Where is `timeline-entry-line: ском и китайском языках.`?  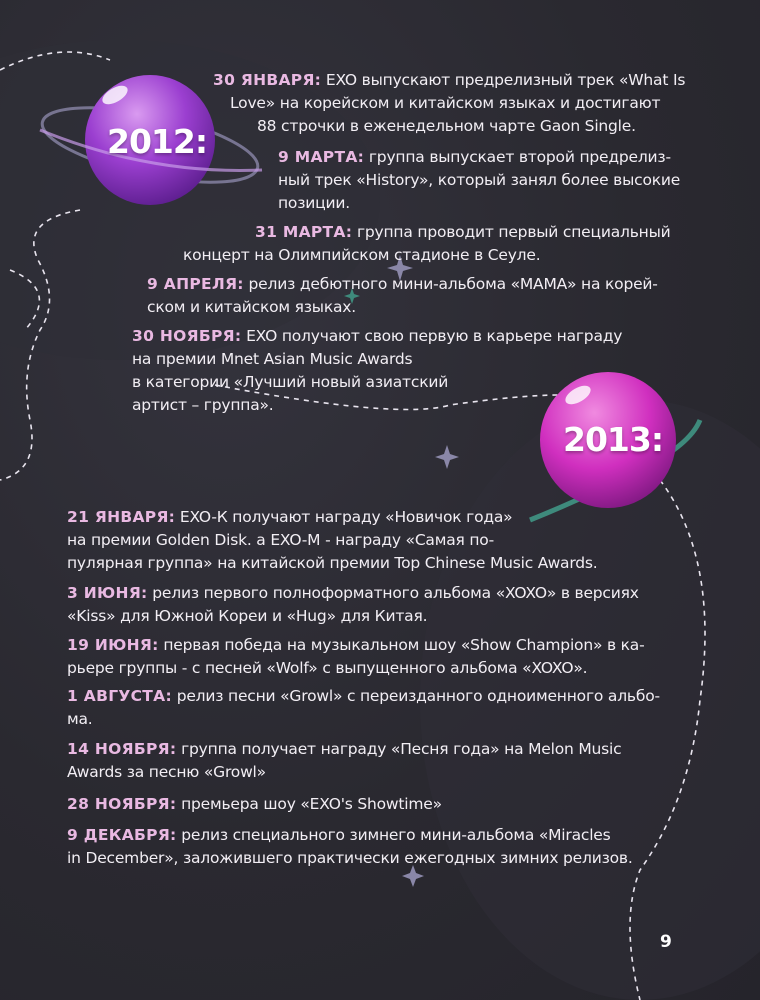
timeline-entry-line: ском и китайском языках. is located at coordinates (251, 307).